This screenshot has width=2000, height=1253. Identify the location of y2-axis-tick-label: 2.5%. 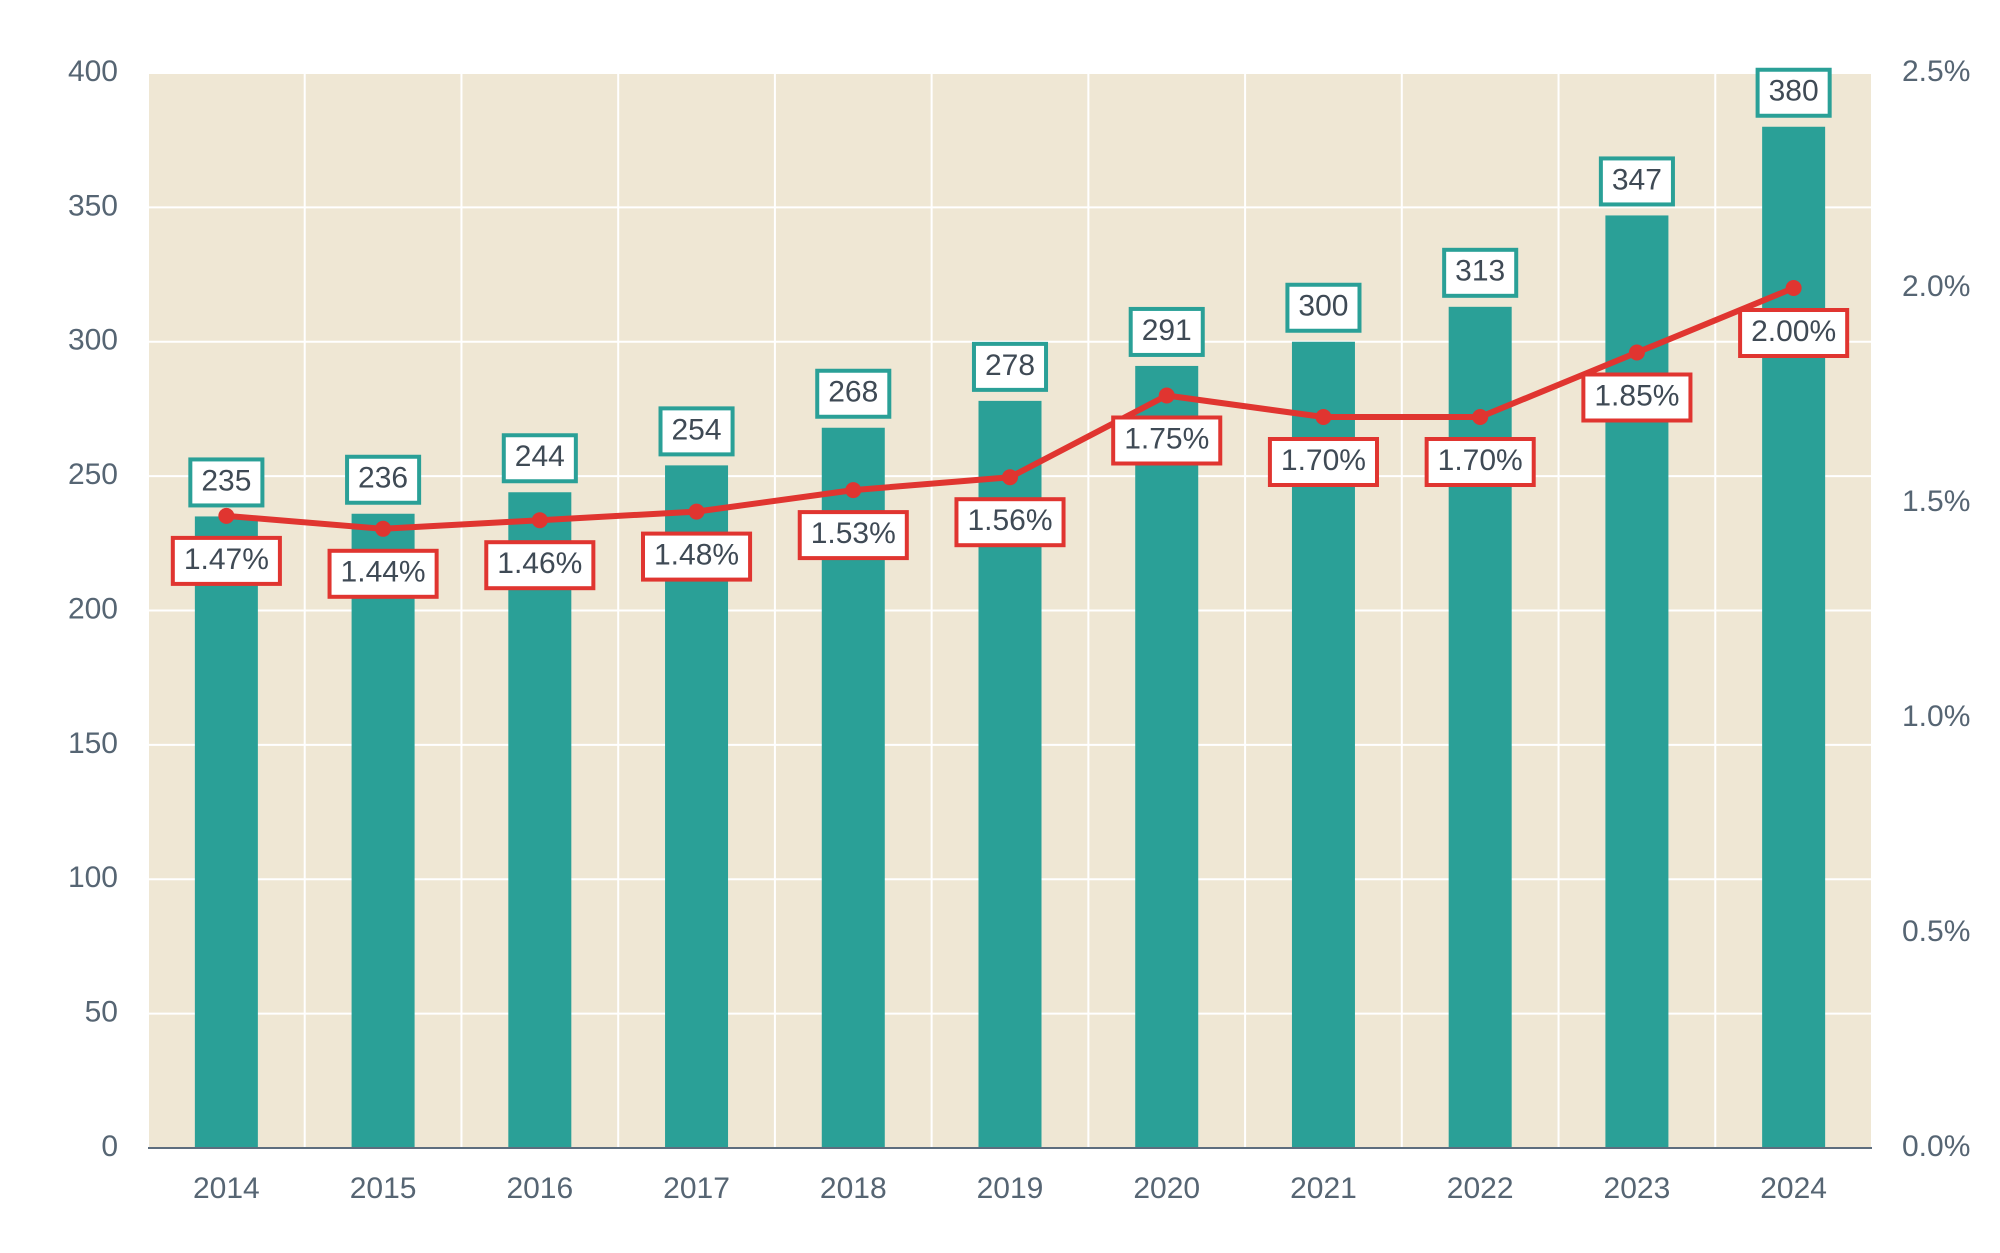
(1936, 71).